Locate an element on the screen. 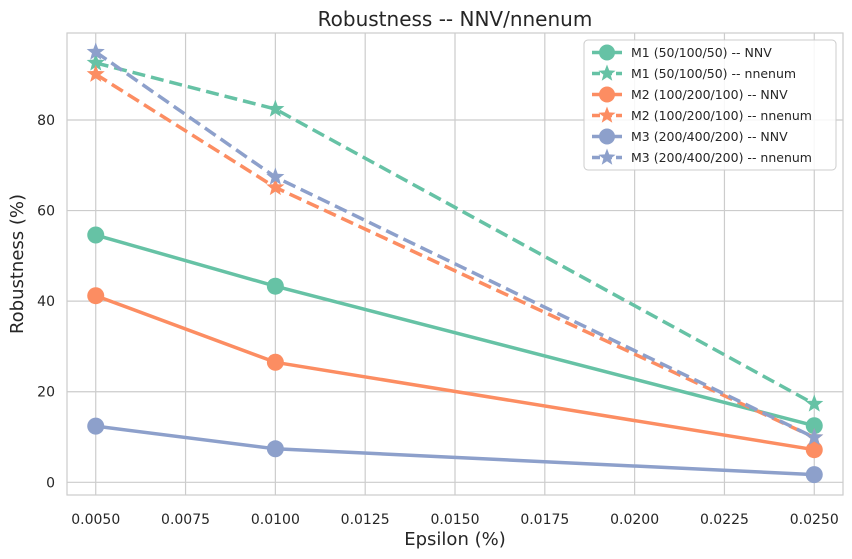 This screenshot has height=559, width=852. x-tick-label: 0.0175 is located at coordinates (544, 520).